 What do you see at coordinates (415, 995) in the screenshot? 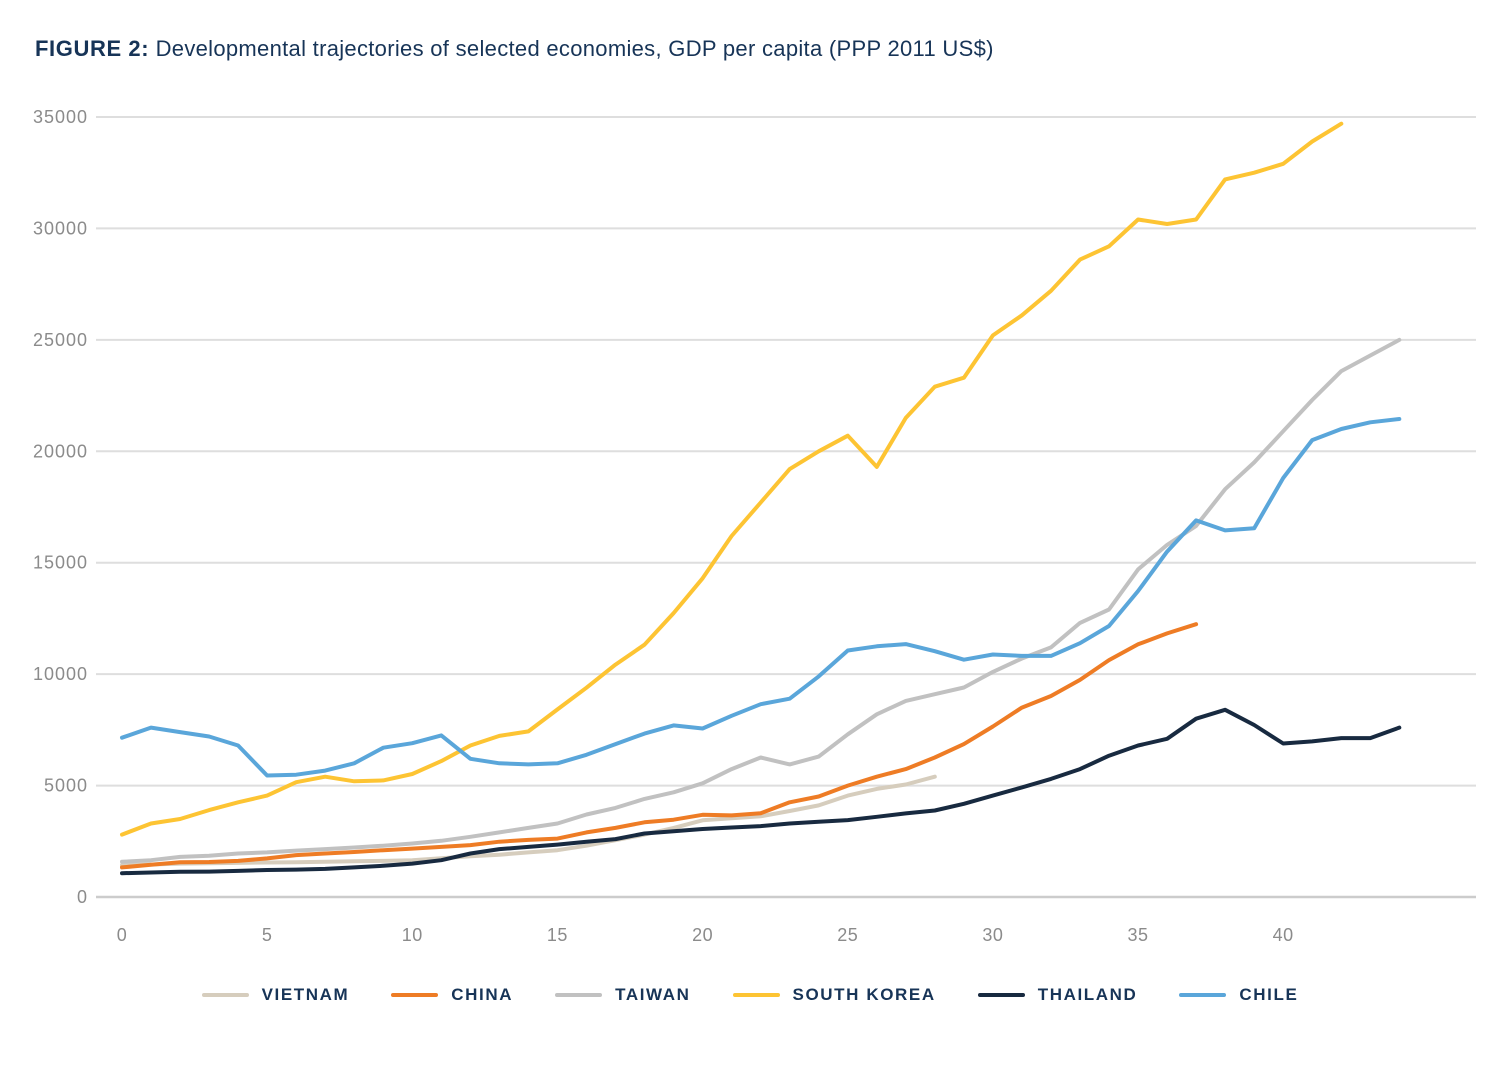
I see `legend-swatch-china` at bounding box center [415, 995].